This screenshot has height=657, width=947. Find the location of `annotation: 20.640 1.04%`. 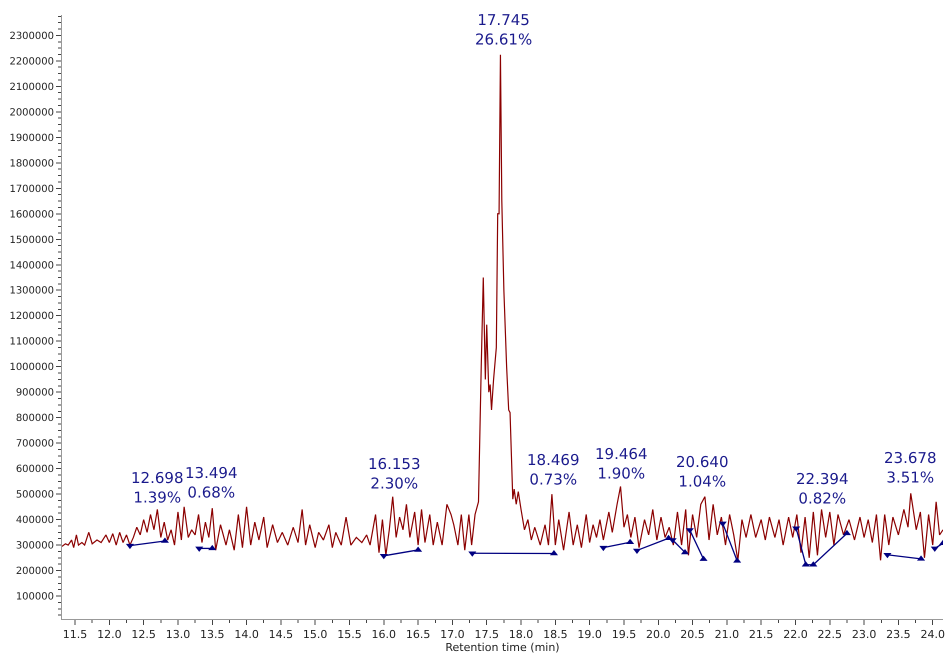

annotation: 20.640 1.04% is located at coordinates (702, 471).